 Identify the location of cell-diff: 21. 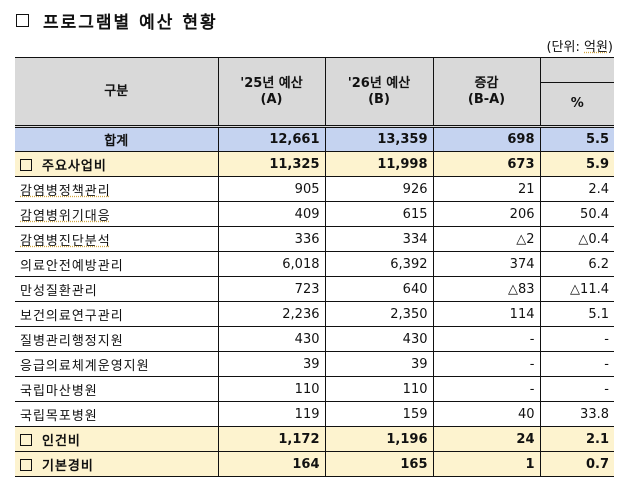
(486, 189).